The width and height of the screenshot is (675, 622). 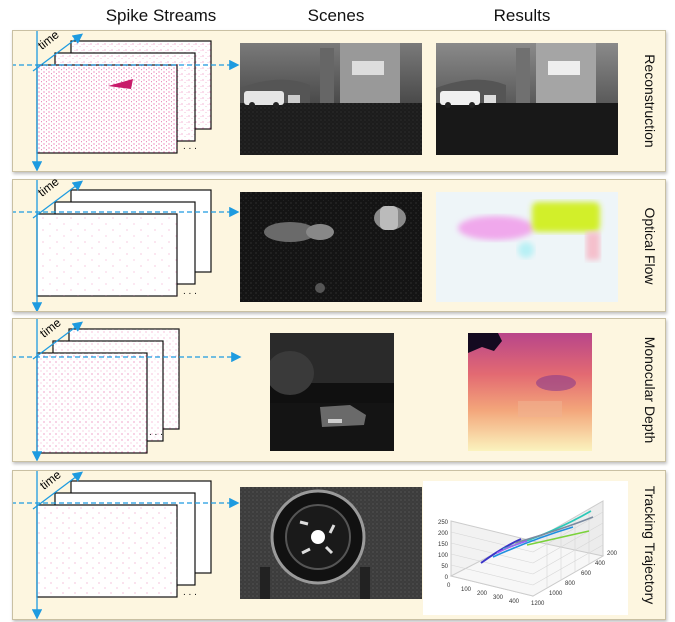 I want to click on svg-text: 300, so click(x=498, y=598).